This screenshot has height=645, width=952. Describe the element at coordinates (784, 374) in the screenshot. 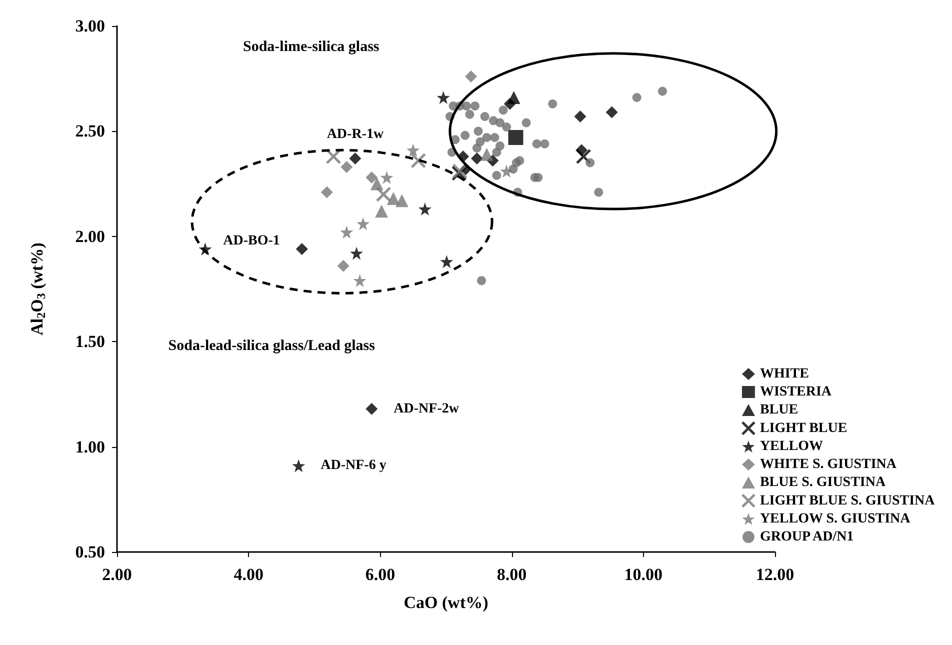

I see `legend-label: WHITE` at that location.